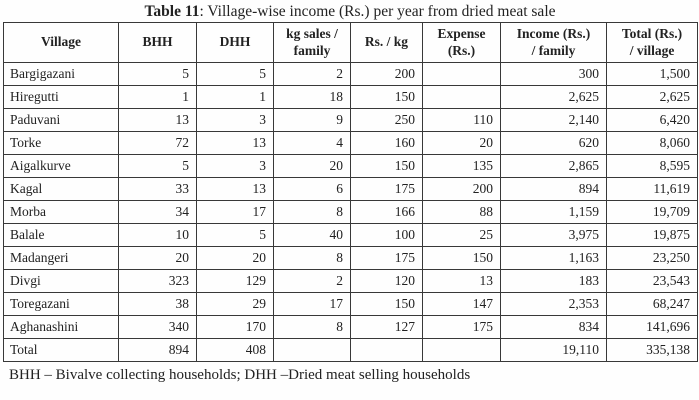 The height and width of the screenshot is (400, 699). What do you see at coordinates (312, 235) in the screenshot?
I see `value-cell: 40` at bounding box center [312, 235].